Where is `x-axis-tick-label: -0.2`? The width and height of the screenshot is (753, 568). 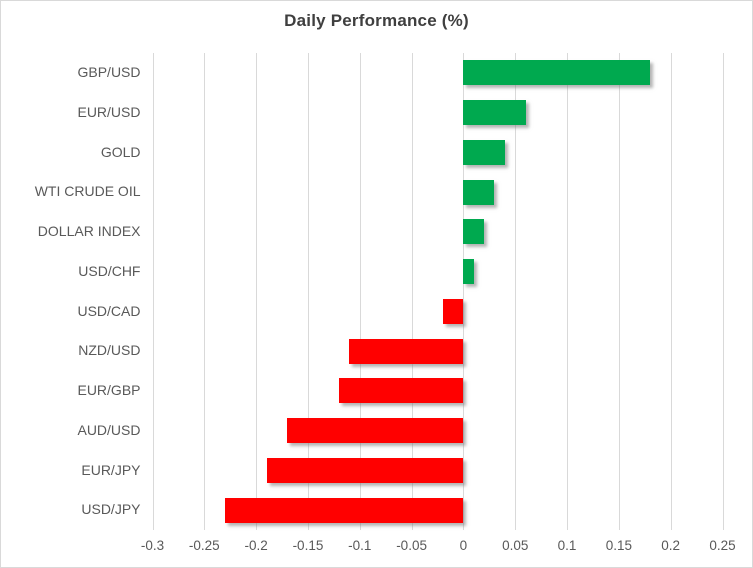 x-axis-tick-label: -0.2 is located at coordinates (256, 545).